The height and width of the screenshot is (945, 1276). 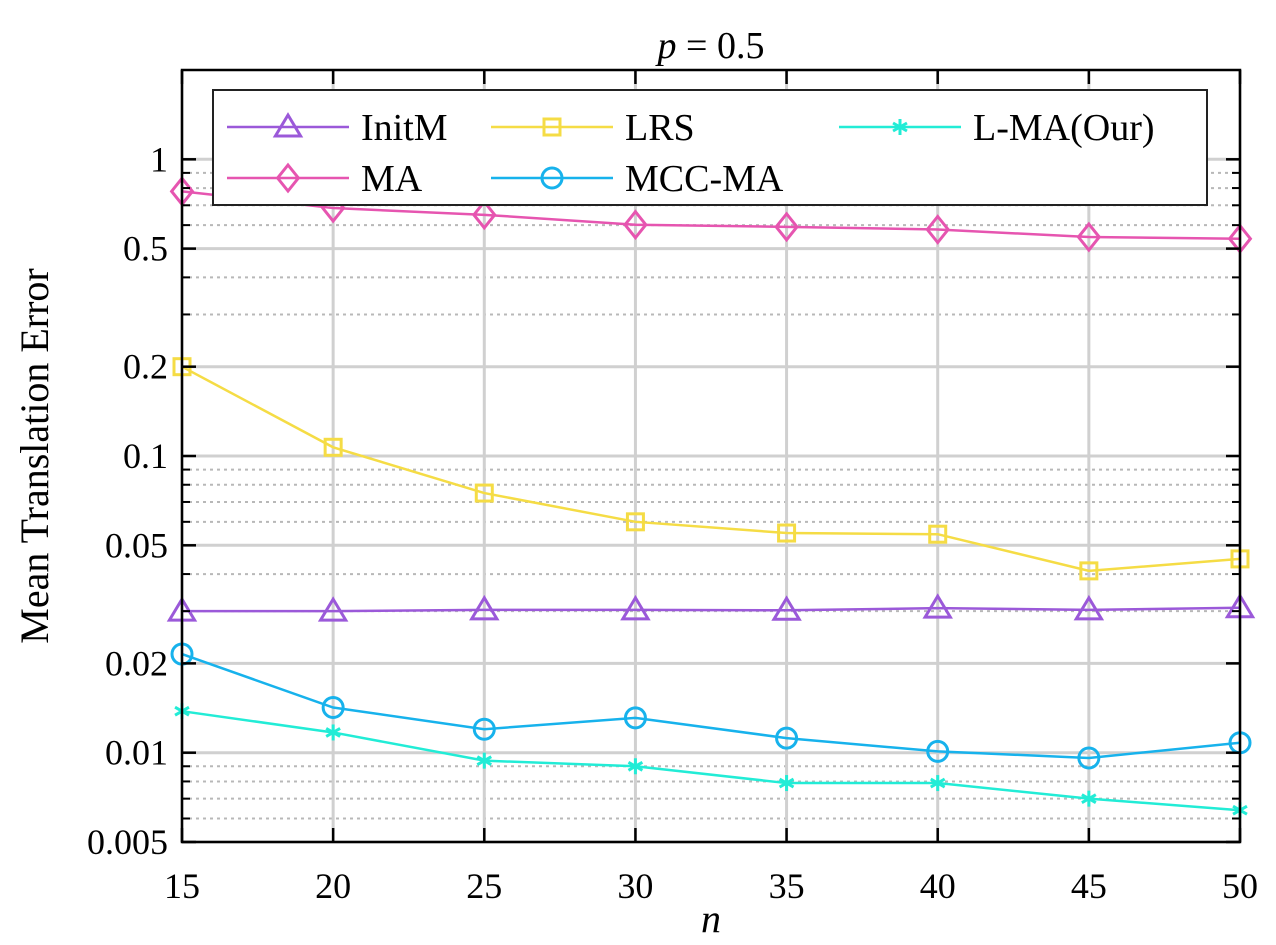 I want to click on x-tick-label: 20, so click(x=333, y=886).